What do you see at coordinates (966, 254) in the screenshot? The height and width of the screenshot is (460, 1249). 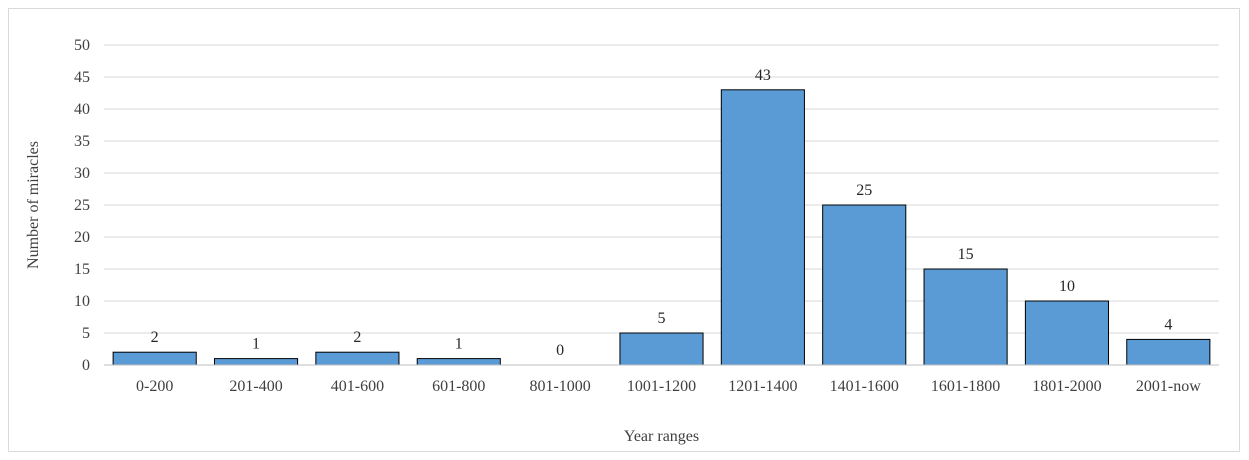 I see `data-label: 15` at bounding box center [966, 254].